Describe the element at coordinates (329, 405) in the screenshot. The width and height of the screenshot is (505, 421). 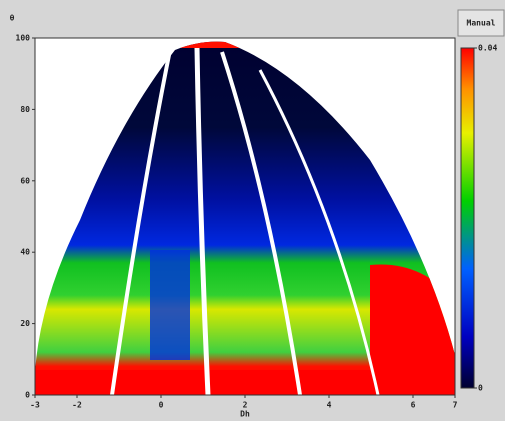
I see `x-tick-label: 4` at that location.